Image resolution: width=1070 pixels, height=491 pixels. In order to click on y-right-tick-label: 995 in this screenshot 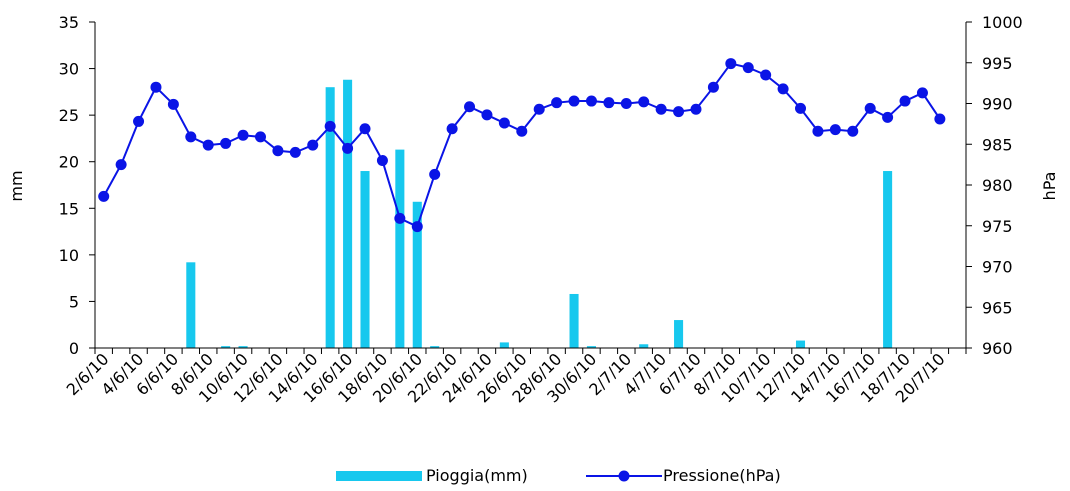, I will do `click(997, 63)`.